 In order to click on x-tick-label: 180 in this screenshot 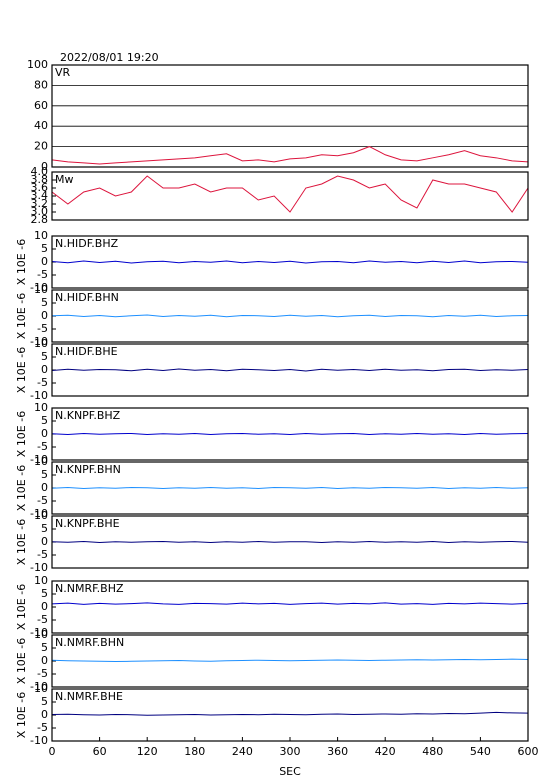, I will do `click(194, 751)`.